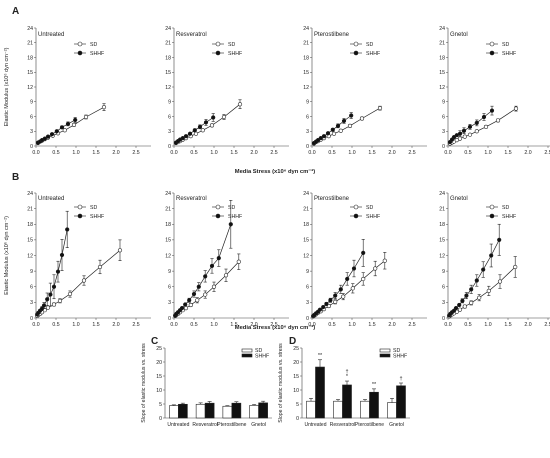  I want to click on panel-letter-c: C, so click(154, 341).